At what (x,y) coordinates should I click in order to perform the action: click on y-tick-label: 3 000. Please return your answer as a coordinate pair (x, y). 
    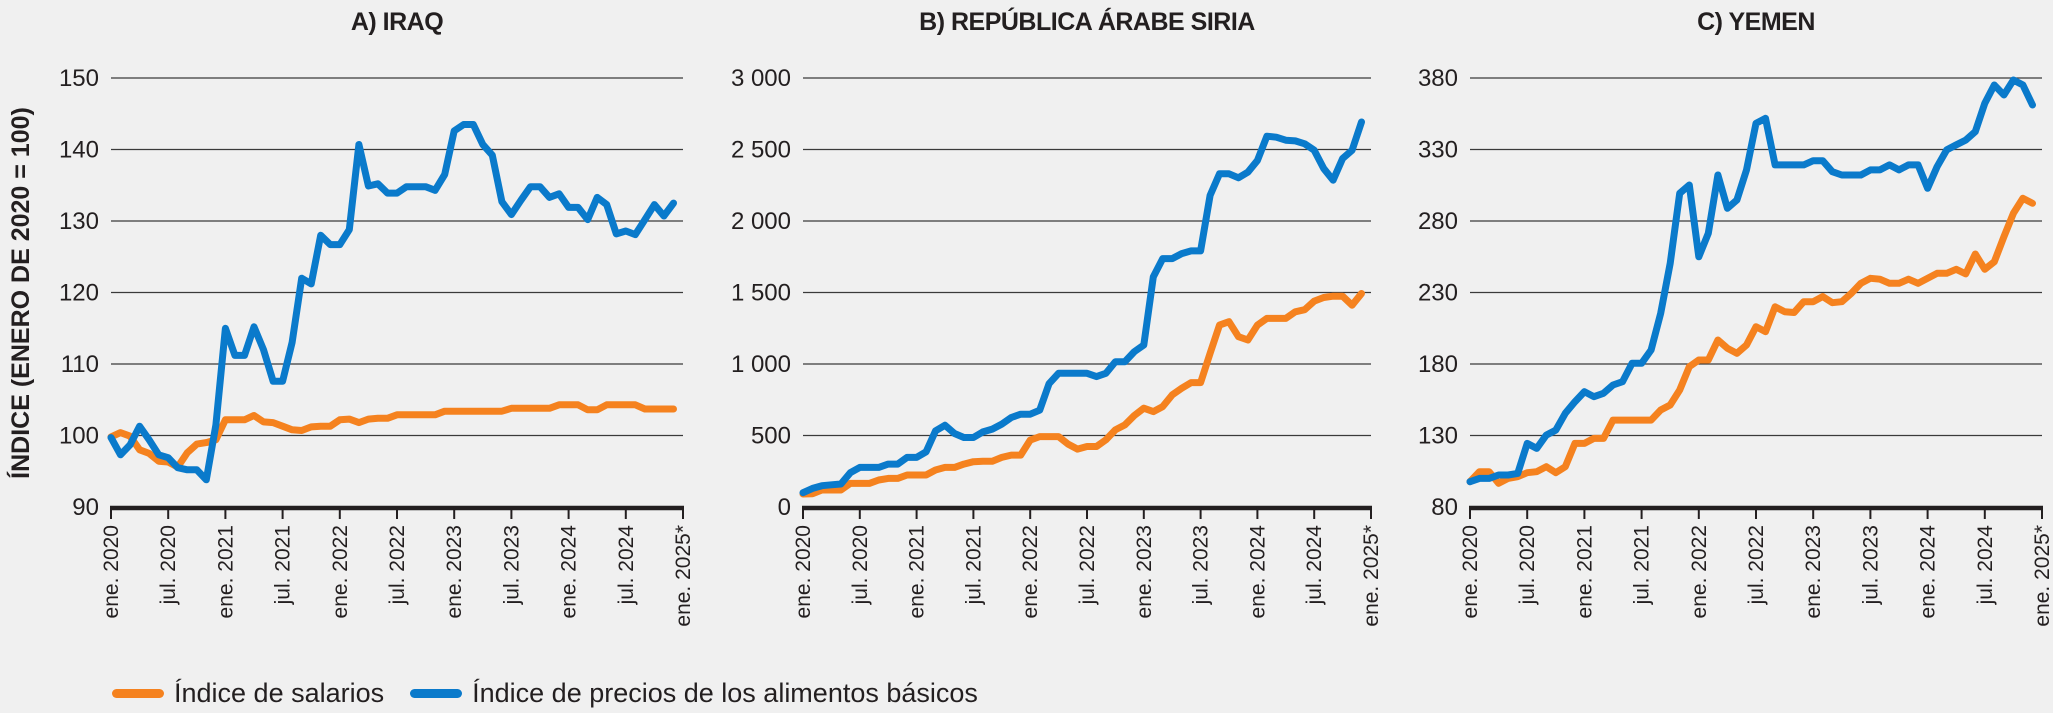
    Looking at the image, I should click on (761, 78).